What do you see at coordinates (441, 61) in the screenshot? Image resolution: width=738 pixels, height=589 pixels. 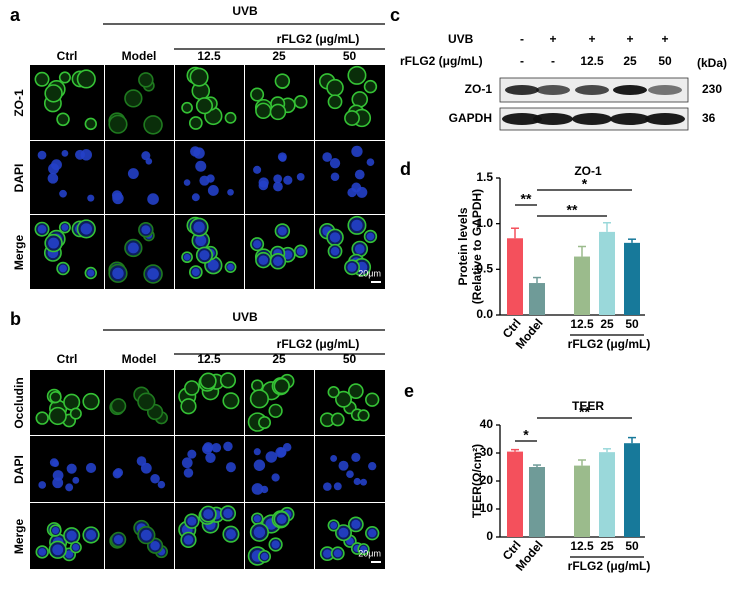 I see `condition-label: rFLG2 (μg/mL)` at bounding box center [441, 61].